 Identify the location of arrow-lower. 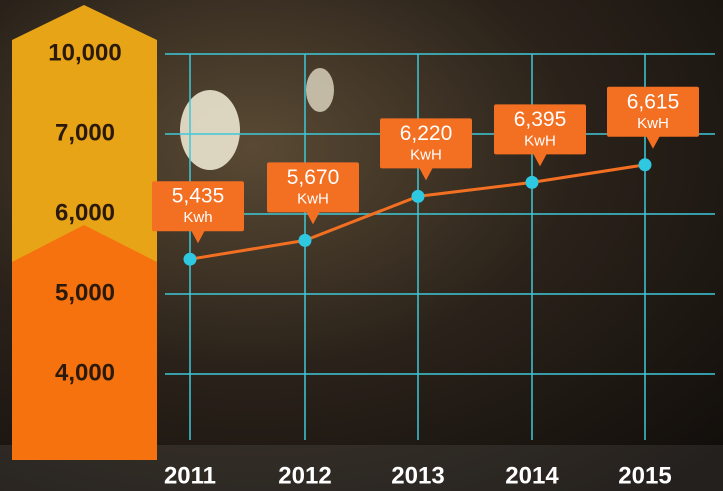
(84, 342).